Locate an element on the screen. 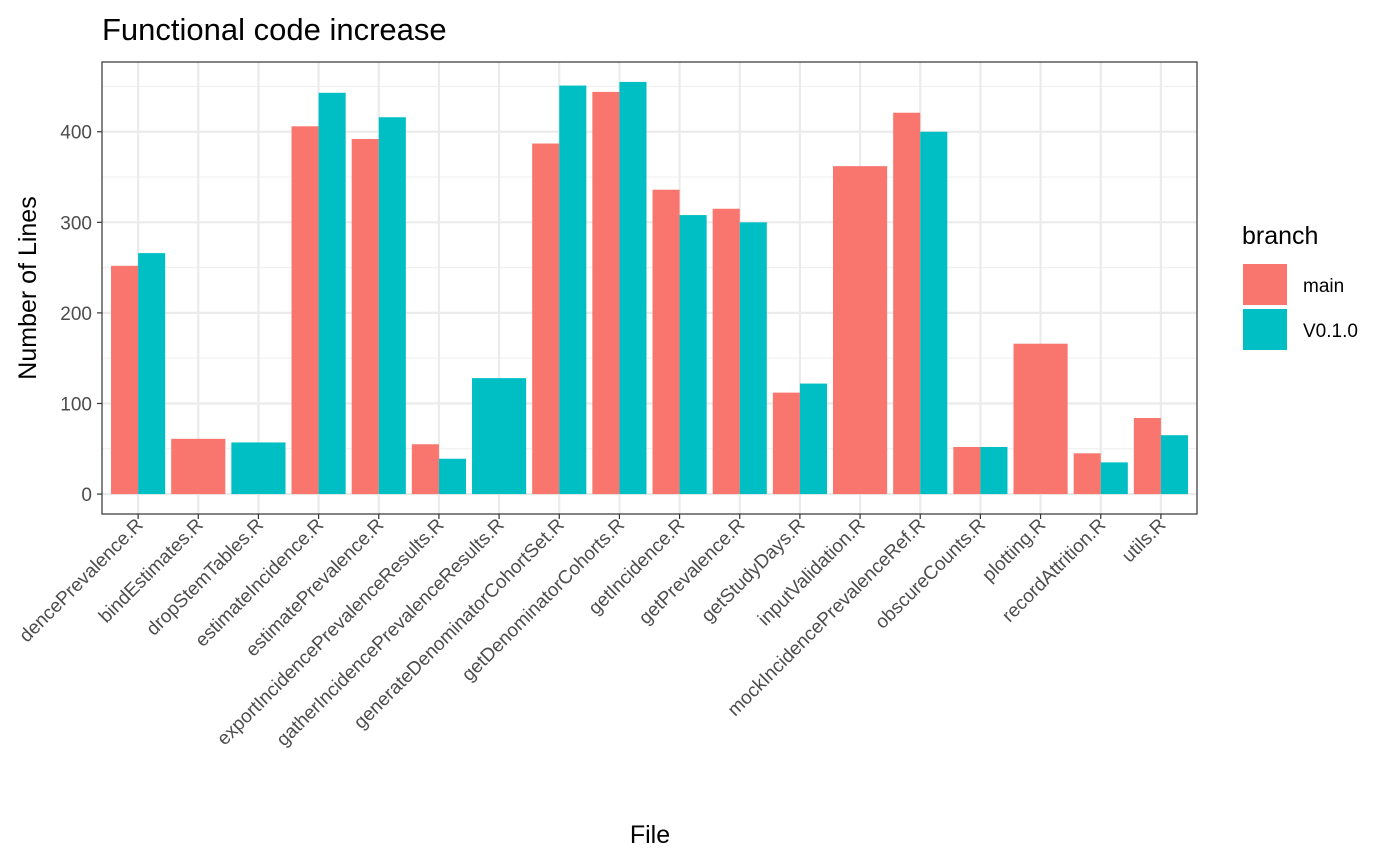 The image size is (1400, 865). x-tick-label: obscureCounts.R is located at coordinates (930, 574).